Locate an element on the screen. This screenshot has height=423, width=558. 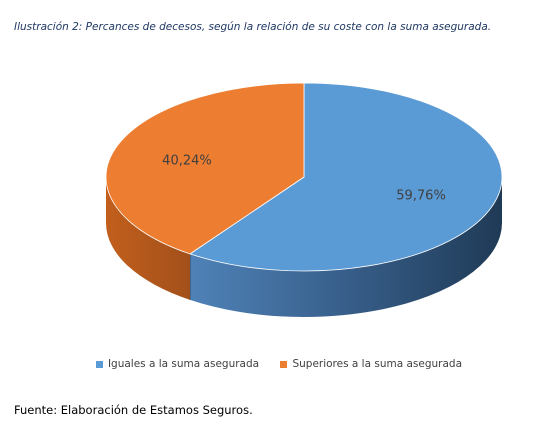
legend-item-superiores: Superiores a la suma asegurada is located at coordinates (371, 364).